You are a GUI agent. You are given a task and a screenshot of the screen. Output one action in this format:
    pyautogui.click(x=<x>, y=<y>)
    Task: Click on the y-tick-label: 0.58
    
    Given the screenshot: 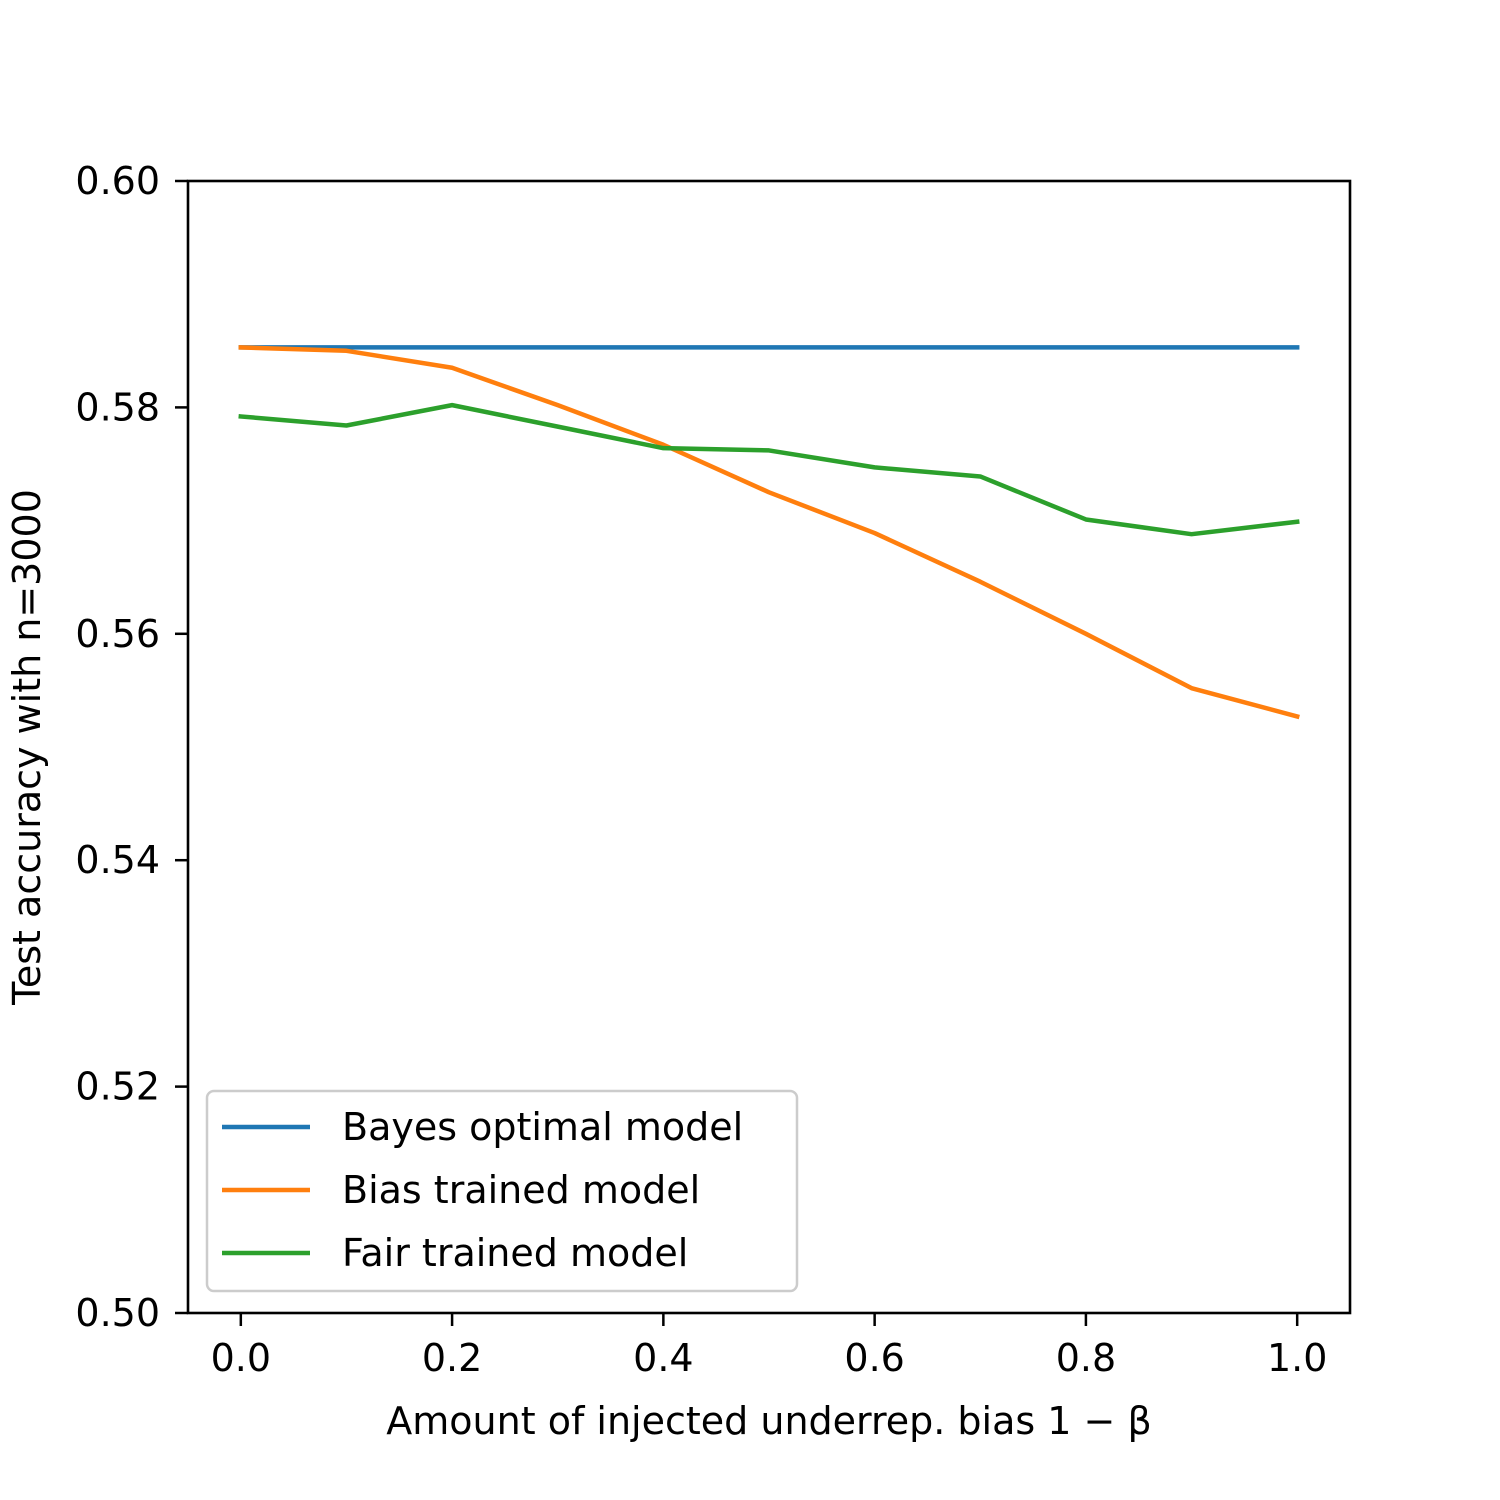 What is the action you would take?
    pyautogui.click(x=117, y=407)
    